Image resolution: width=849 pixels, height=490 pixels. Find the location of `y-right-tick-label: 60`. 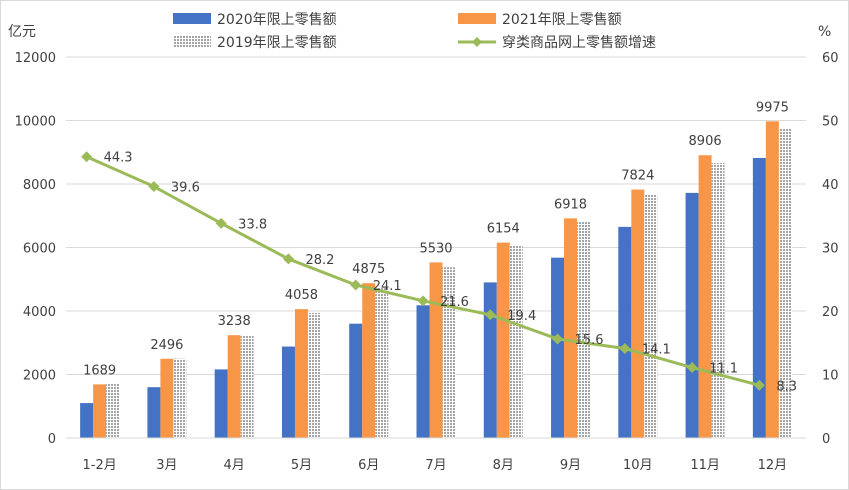

y-right-tick-label: 60 is located at coordinates (830, 58).